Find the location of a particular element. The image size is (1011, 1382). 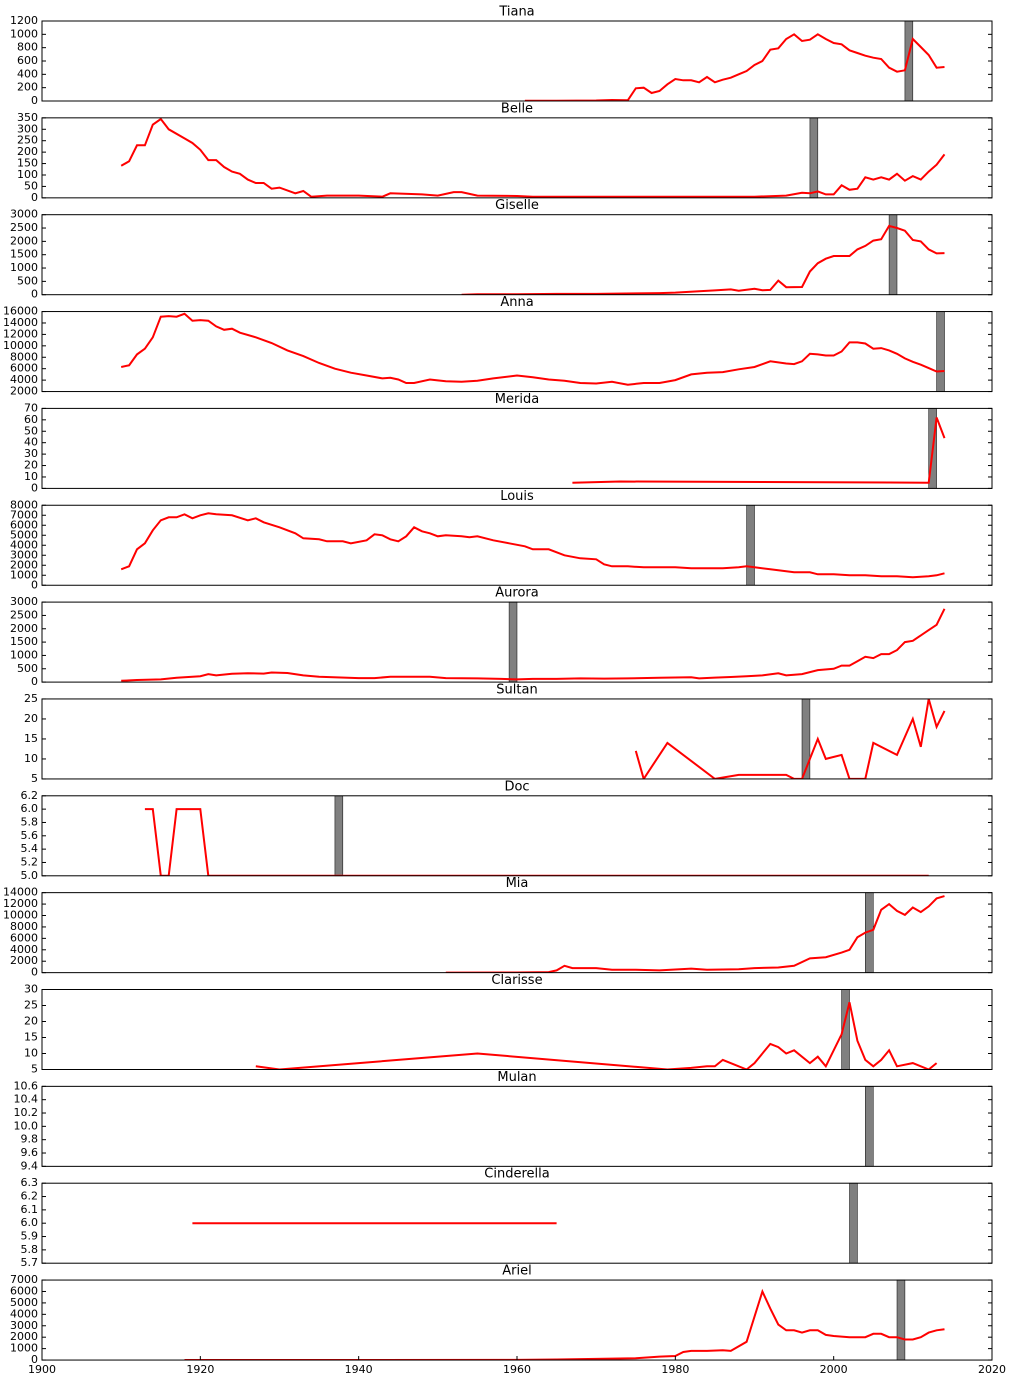

subplot-title: Mia is located at coordinates (517, 883).